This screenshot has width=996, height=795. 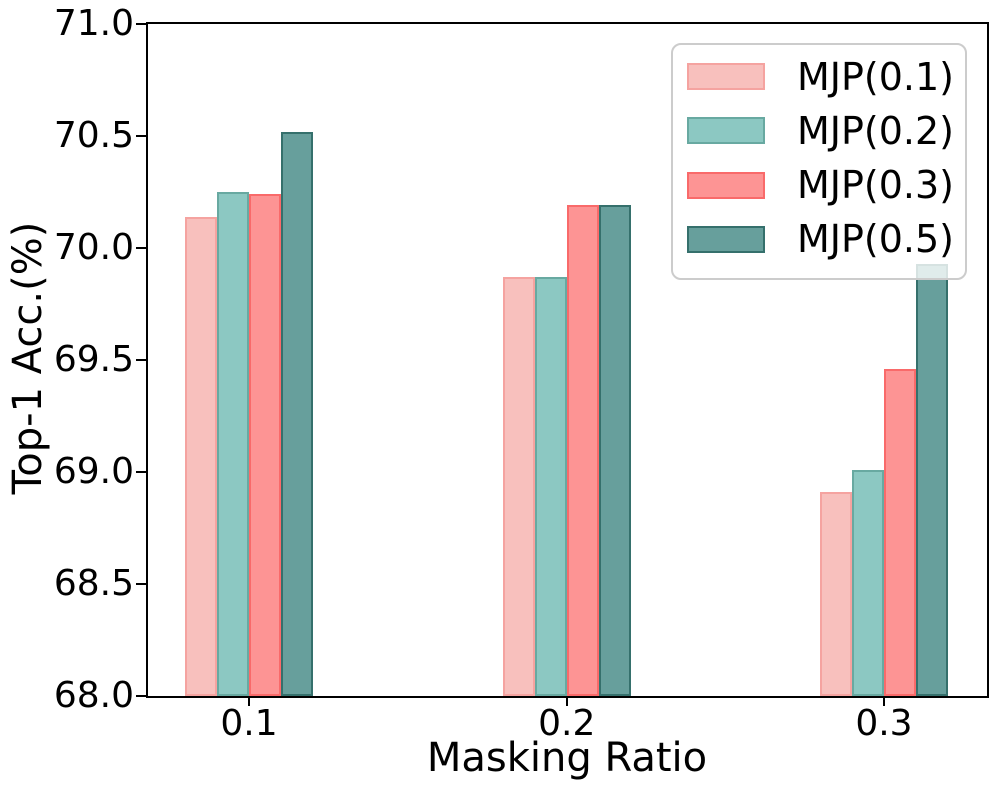 I want to click on legend-row: MJP(0.5), so click(x=826, y=239).